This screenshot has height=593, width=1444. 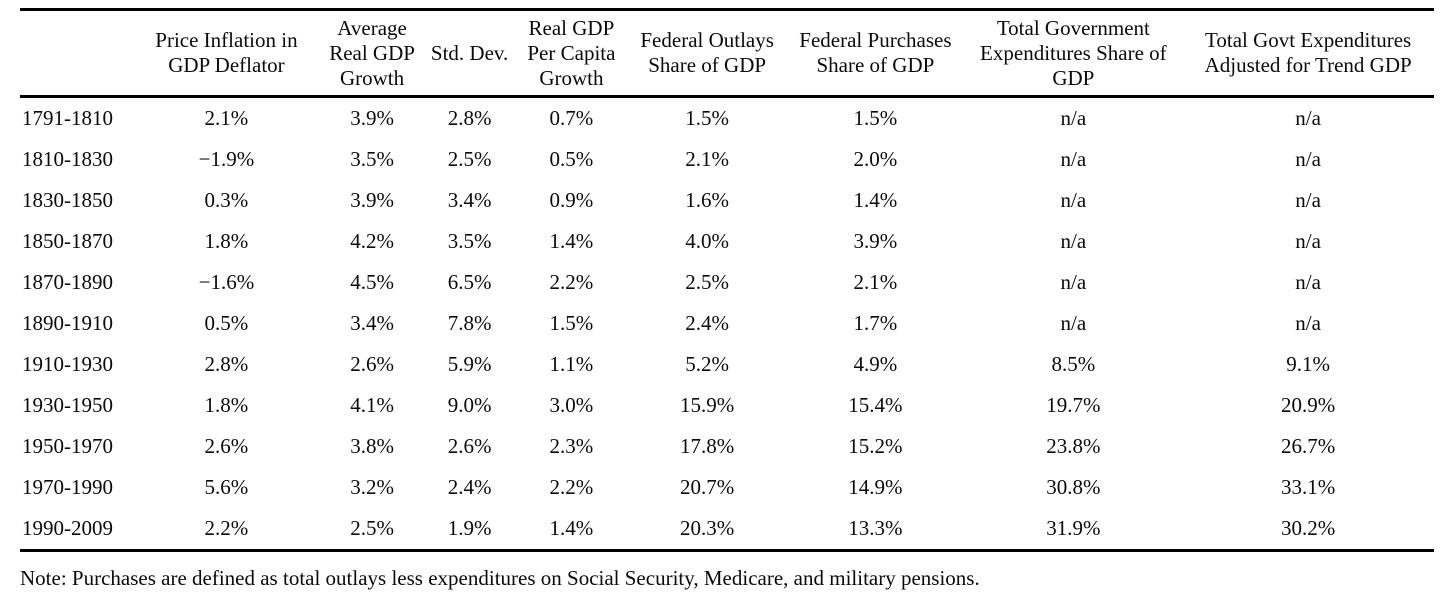 What do you see at coordinates (67, 446) in the screenshot?
I see `row-period-label: 1950-1970` at bounding box center [67, 446].